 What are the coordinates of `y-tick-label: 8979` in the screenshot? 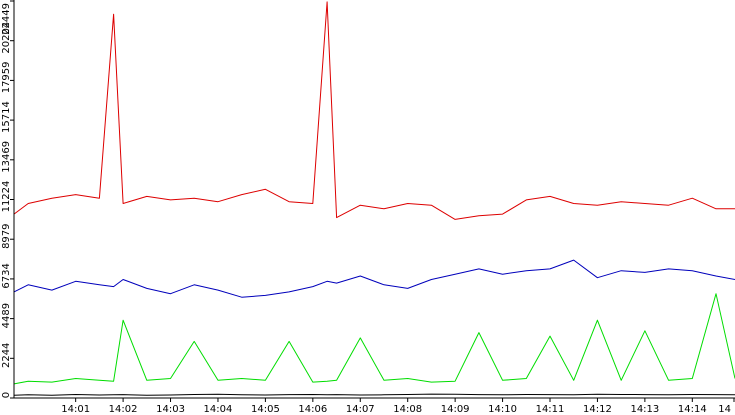 It's located at (6, 235).